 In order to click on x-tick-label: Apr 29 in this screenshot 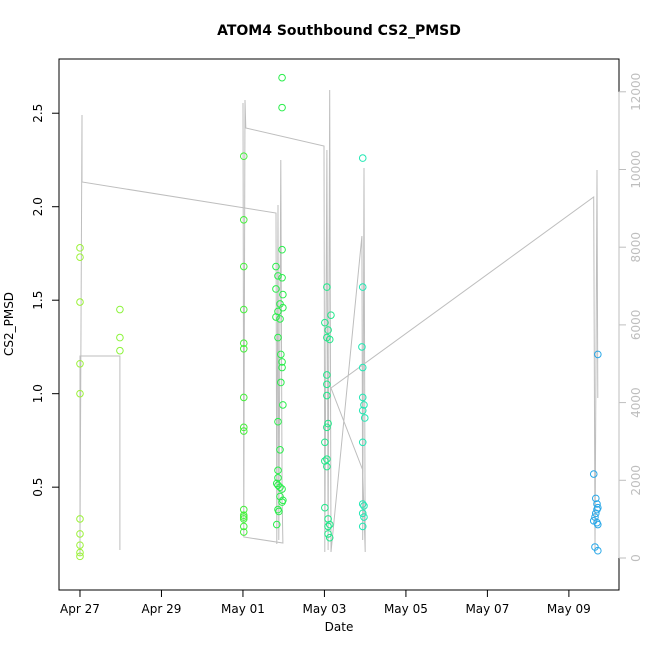, I will do `click(162, 609)`.